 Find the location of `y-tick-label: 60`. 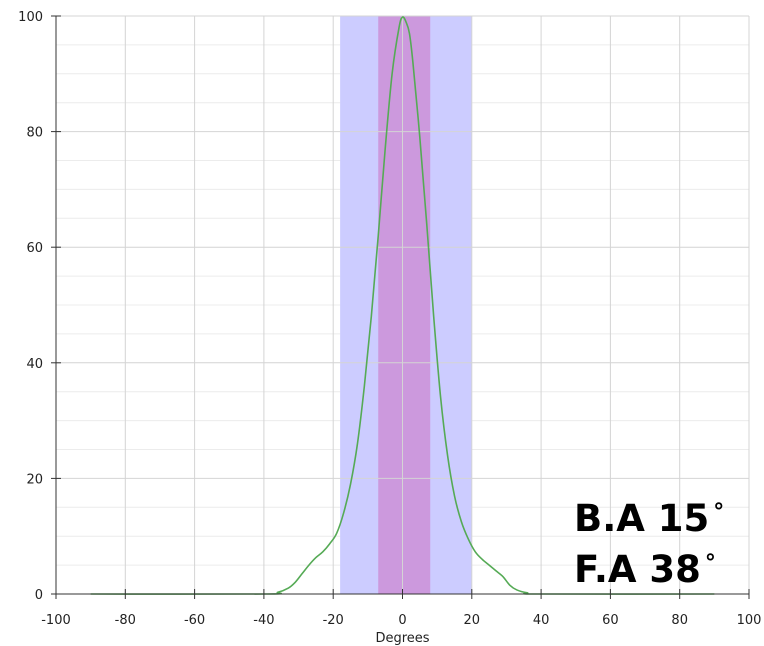

y-tick-label: 60 is located at coordinates (34, 248).